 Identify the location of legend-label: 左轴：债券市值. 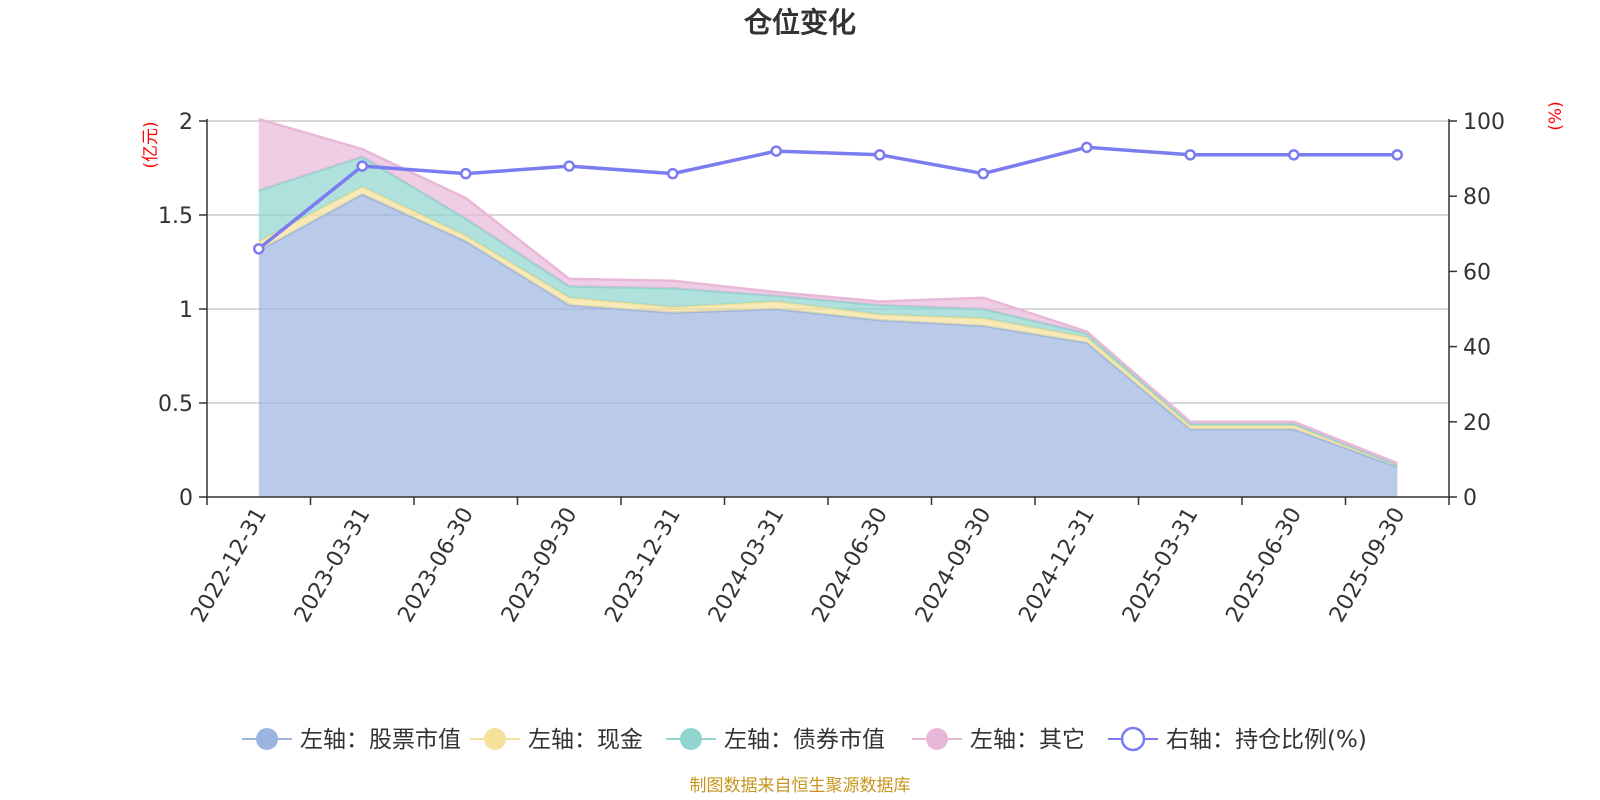
(804, 740).